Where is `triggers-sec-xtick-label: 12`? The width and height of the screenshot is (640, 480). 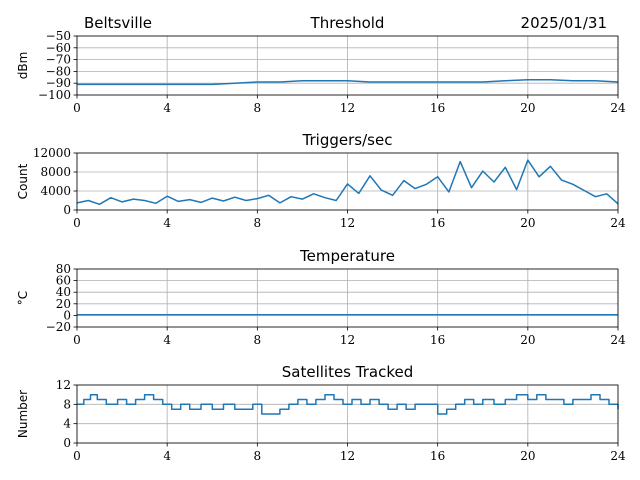
triggers-sec-xtick-label: 12 is located at coordinates (347, 223).